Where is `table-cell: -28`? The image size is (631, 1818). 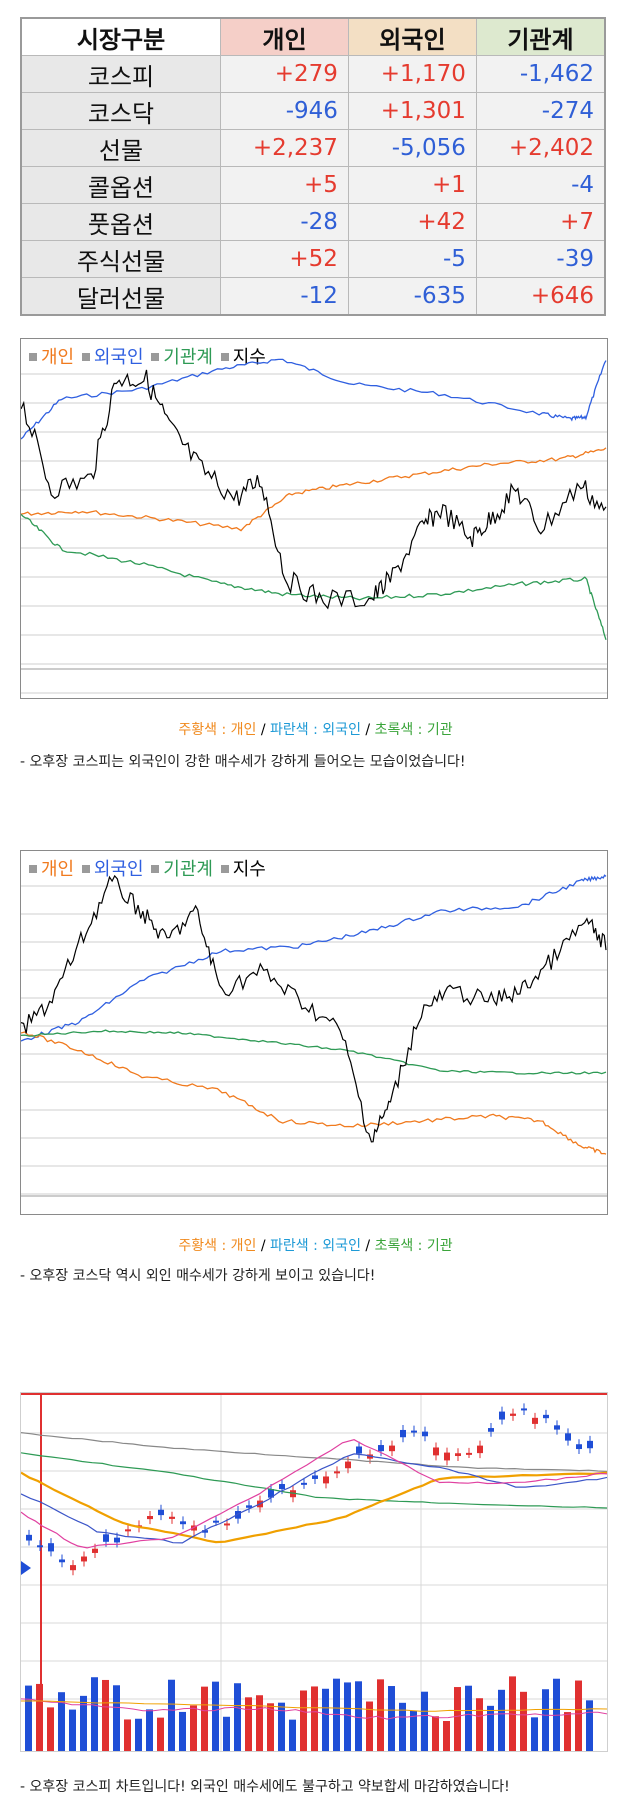
table-cell: -28 is located at coordinates (284, 222).